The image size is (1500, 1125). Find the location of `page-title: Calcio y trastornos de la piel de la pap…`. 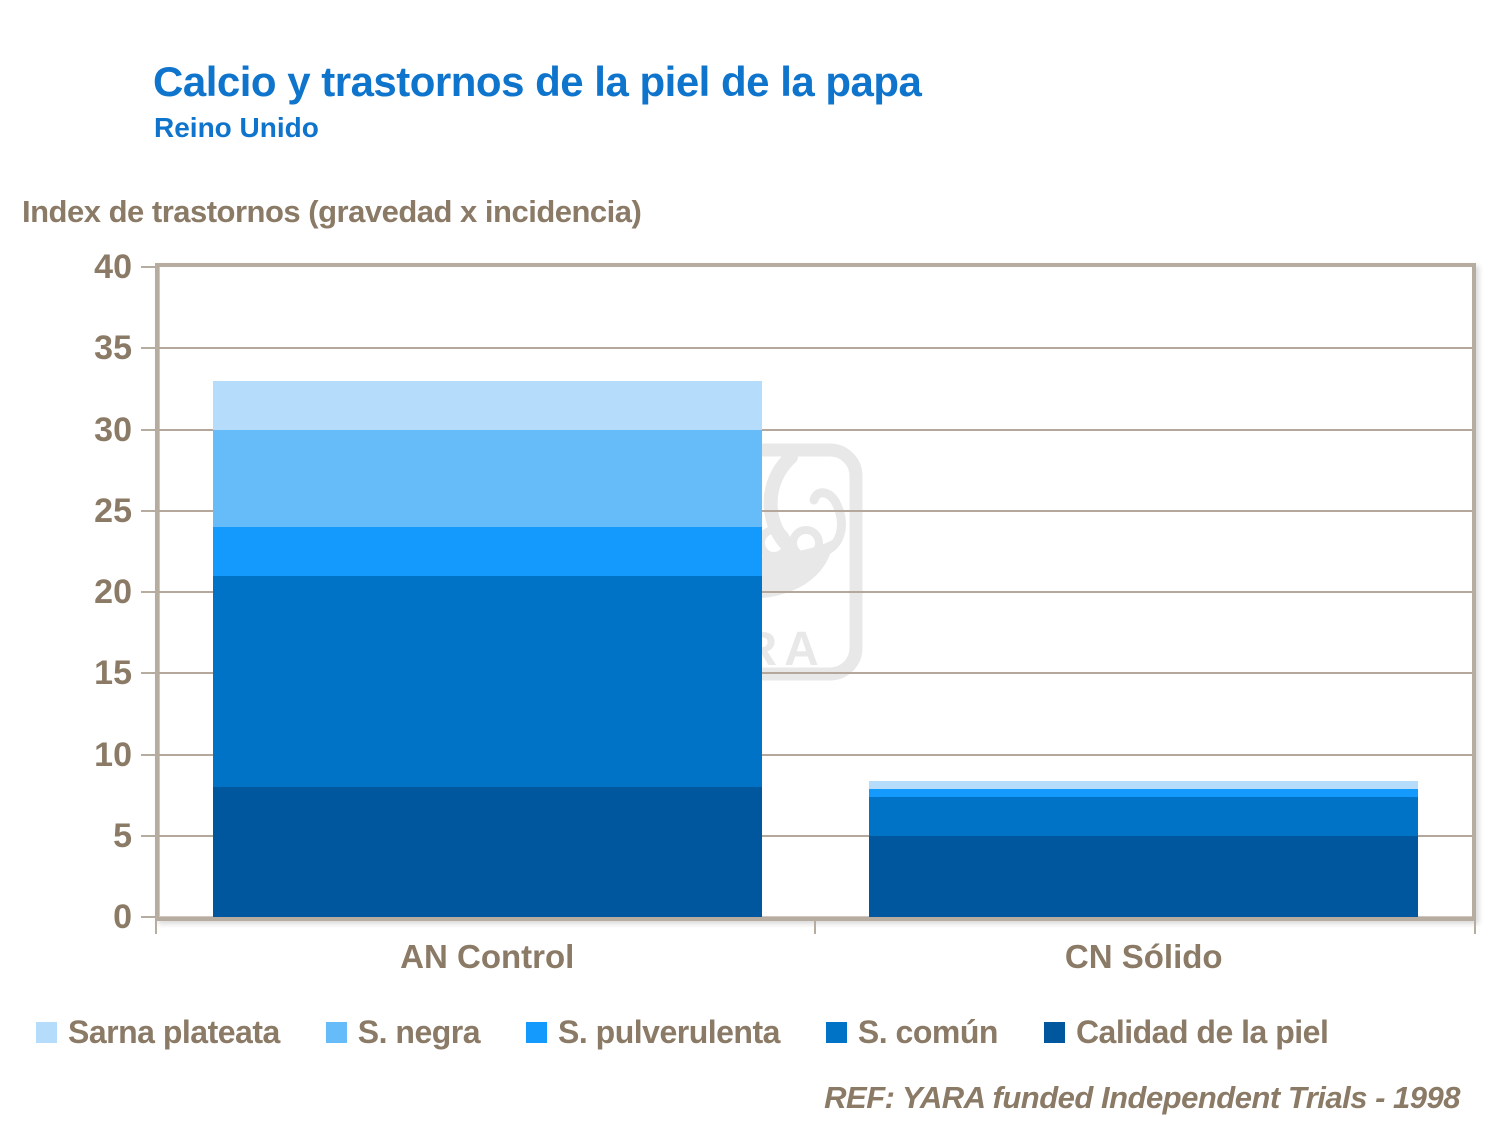

page-title: Calcio y trastornos de la piel de la pap… is located at coordinates (537, 81).